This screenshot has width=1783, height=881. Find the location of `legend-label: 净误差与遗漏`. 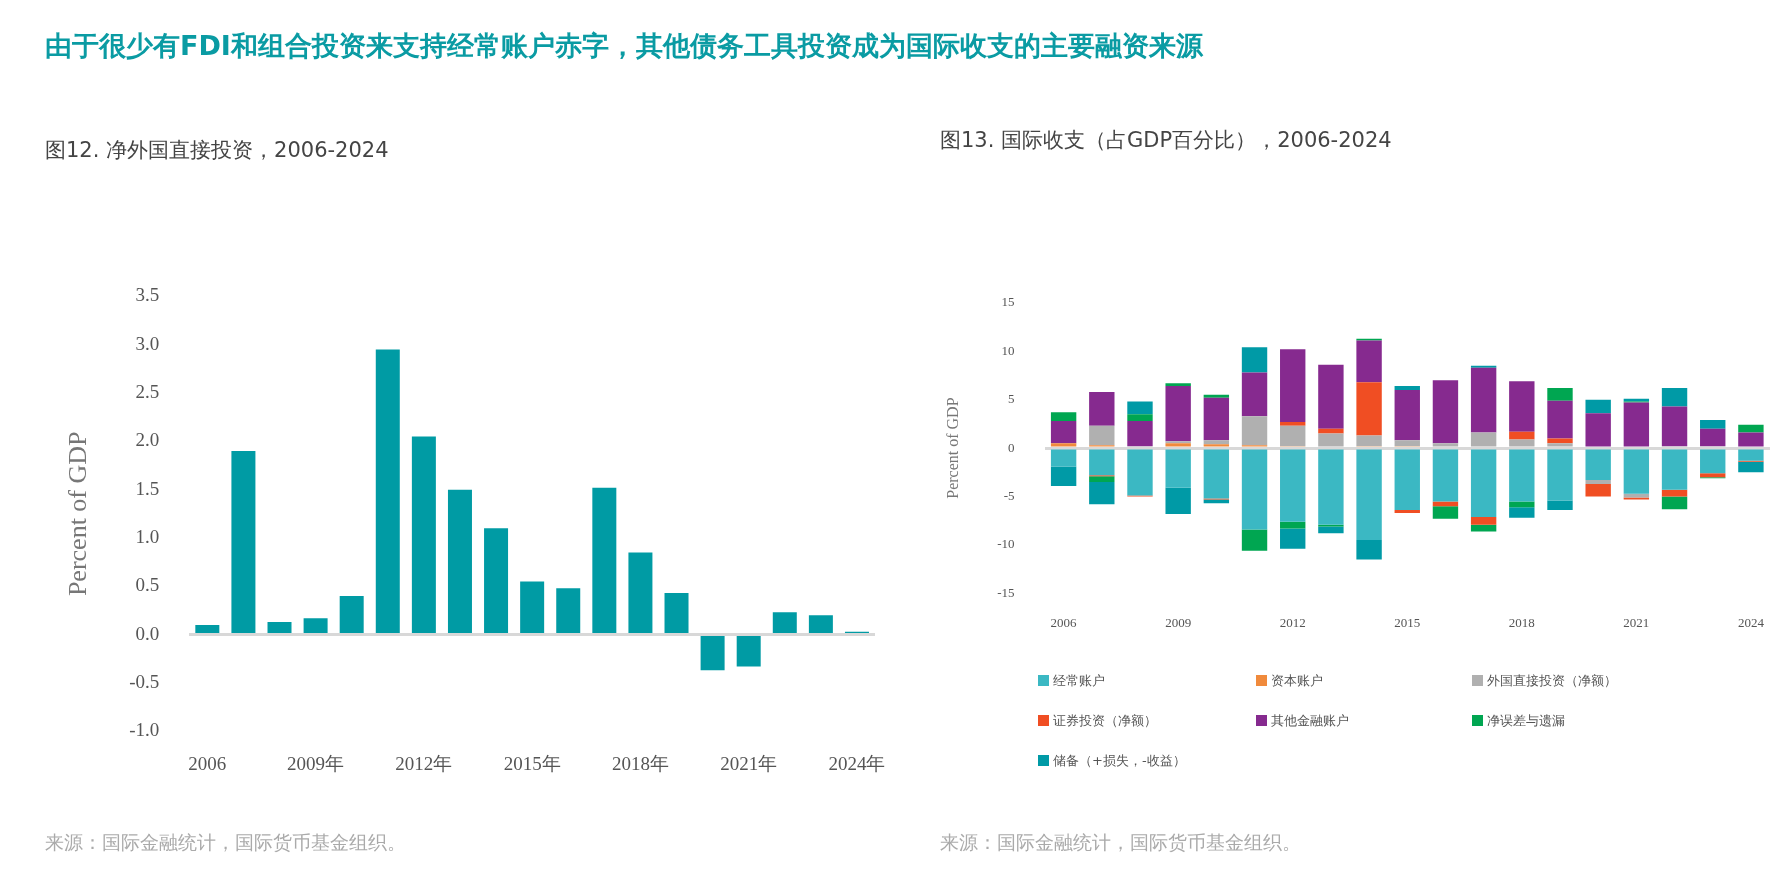

legend-label: 净误差与遗漏 is located at coordinates (1526, 720).